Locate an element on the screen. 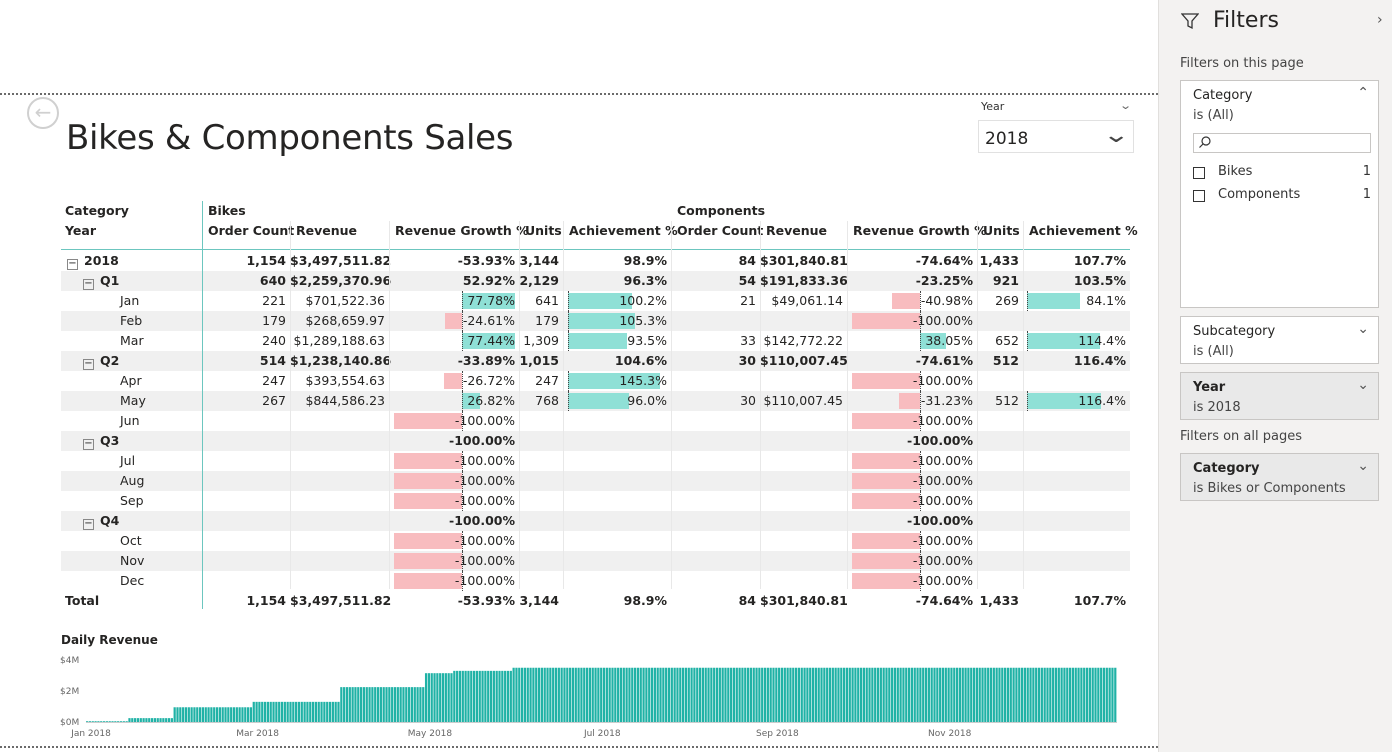  column-header-comp-rev: Revenue is located at coordinates (797, 230).